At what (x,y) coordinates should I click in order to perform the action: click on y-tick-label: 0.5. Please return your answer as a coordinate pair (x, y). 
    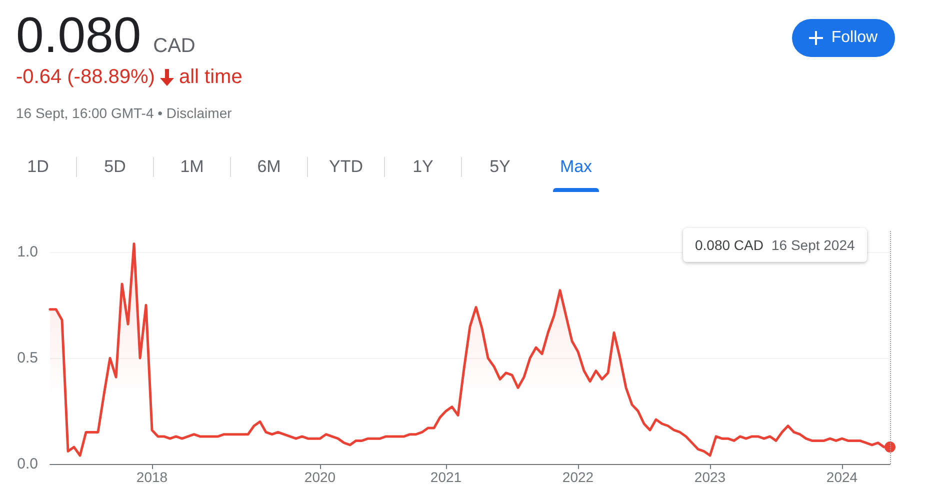
    Looking at the image, I should click on (27, 358).